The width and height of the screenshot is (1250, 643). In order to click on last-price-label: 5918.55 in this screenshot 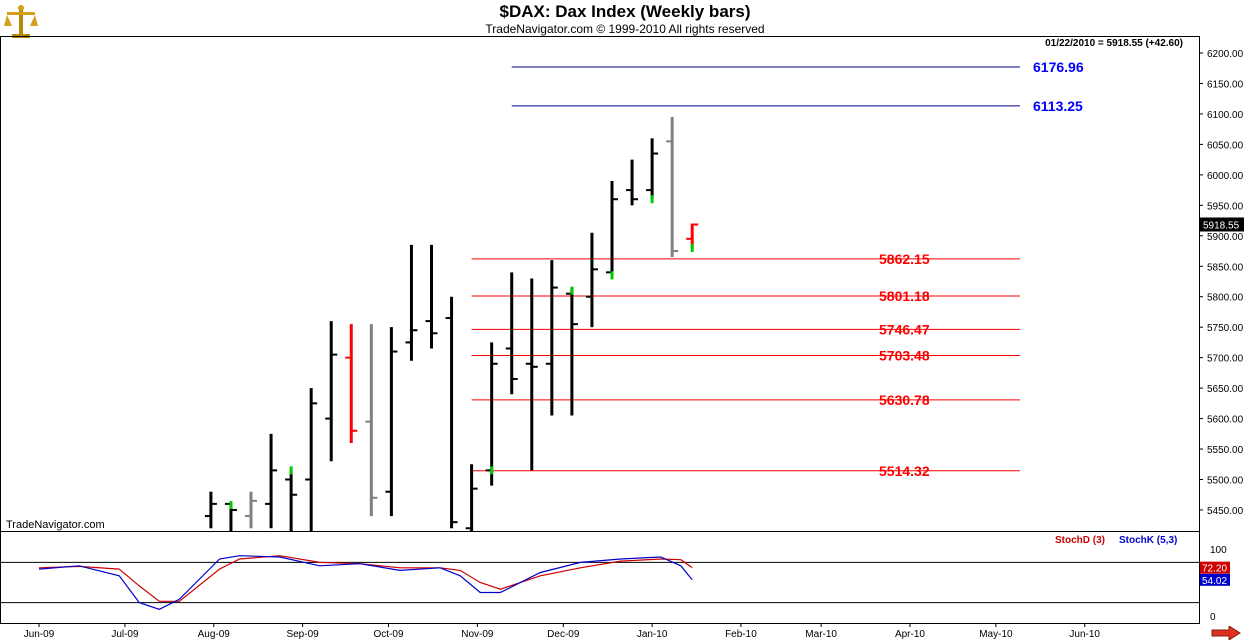, I will do `click(1221, 225)`.